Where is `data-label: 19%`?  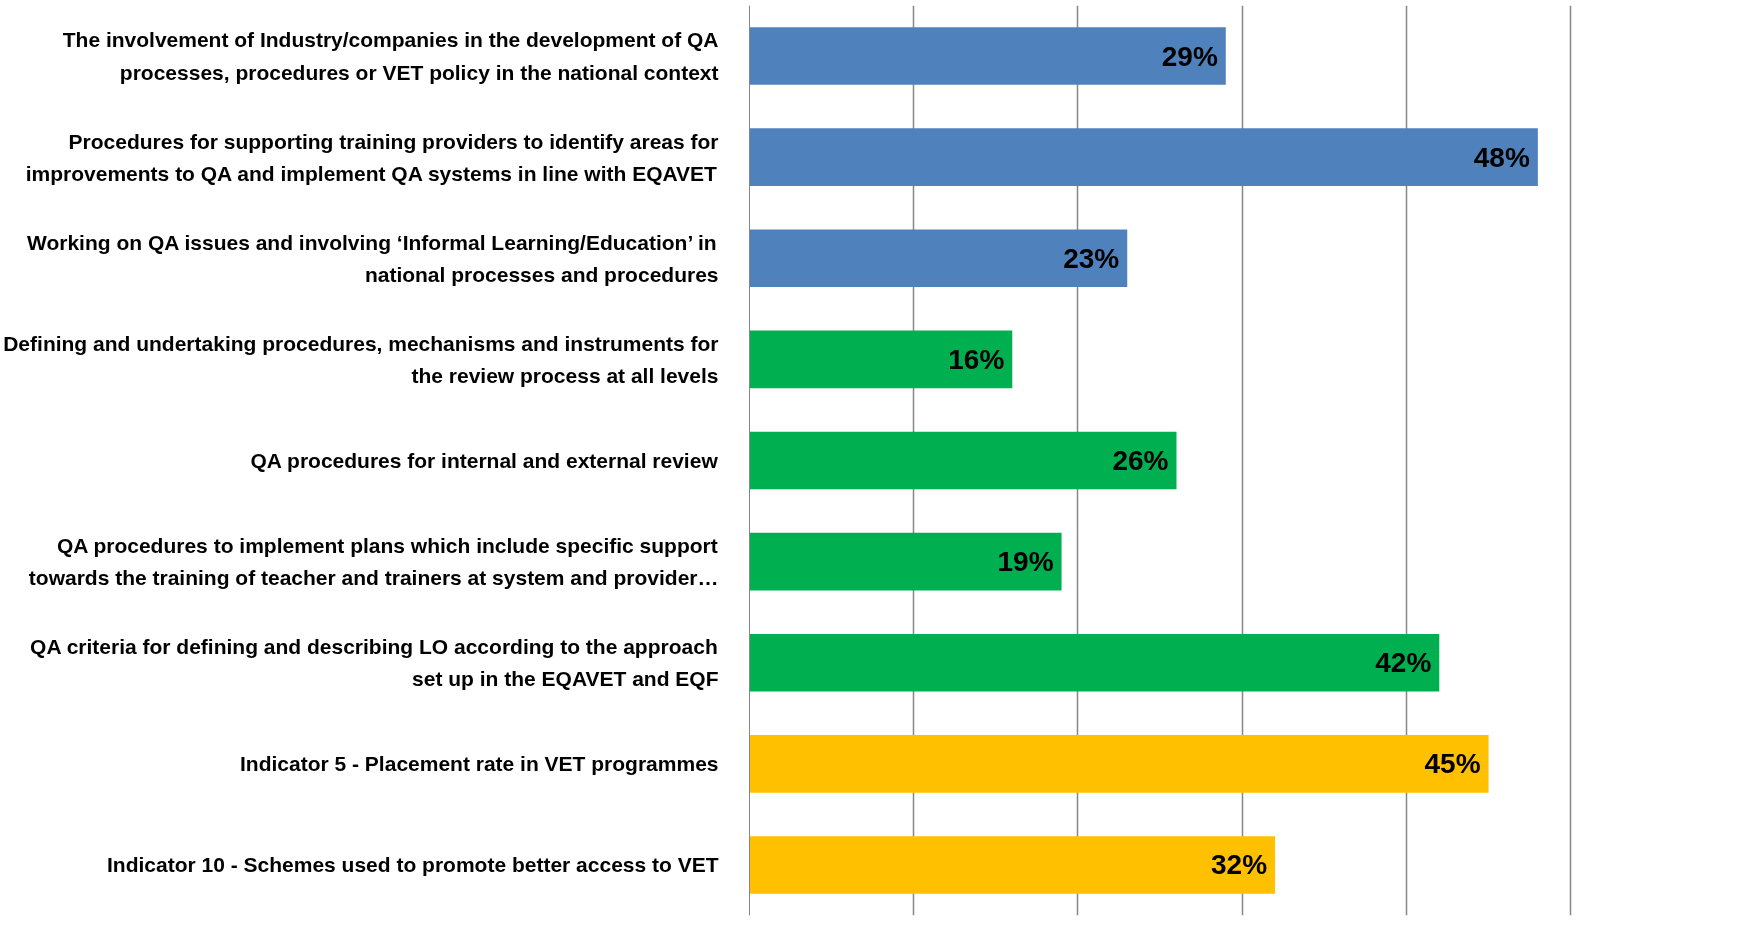
data-label: 19% is located at coordinates (1025, 562).